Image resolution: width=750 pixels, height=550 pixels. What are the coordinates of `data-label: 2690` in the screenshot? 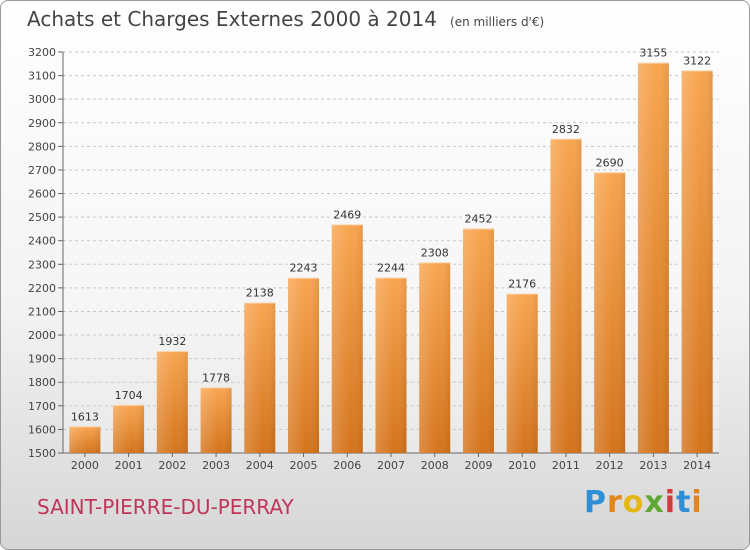 It's located at (610, 162).